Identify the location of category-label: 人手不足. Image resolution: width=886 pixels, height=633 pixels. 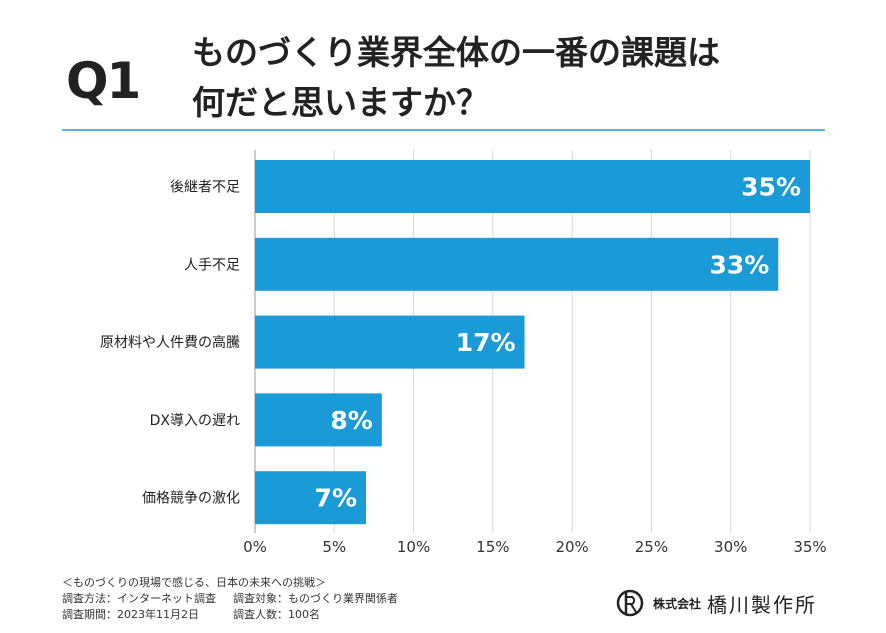
(212, 265).